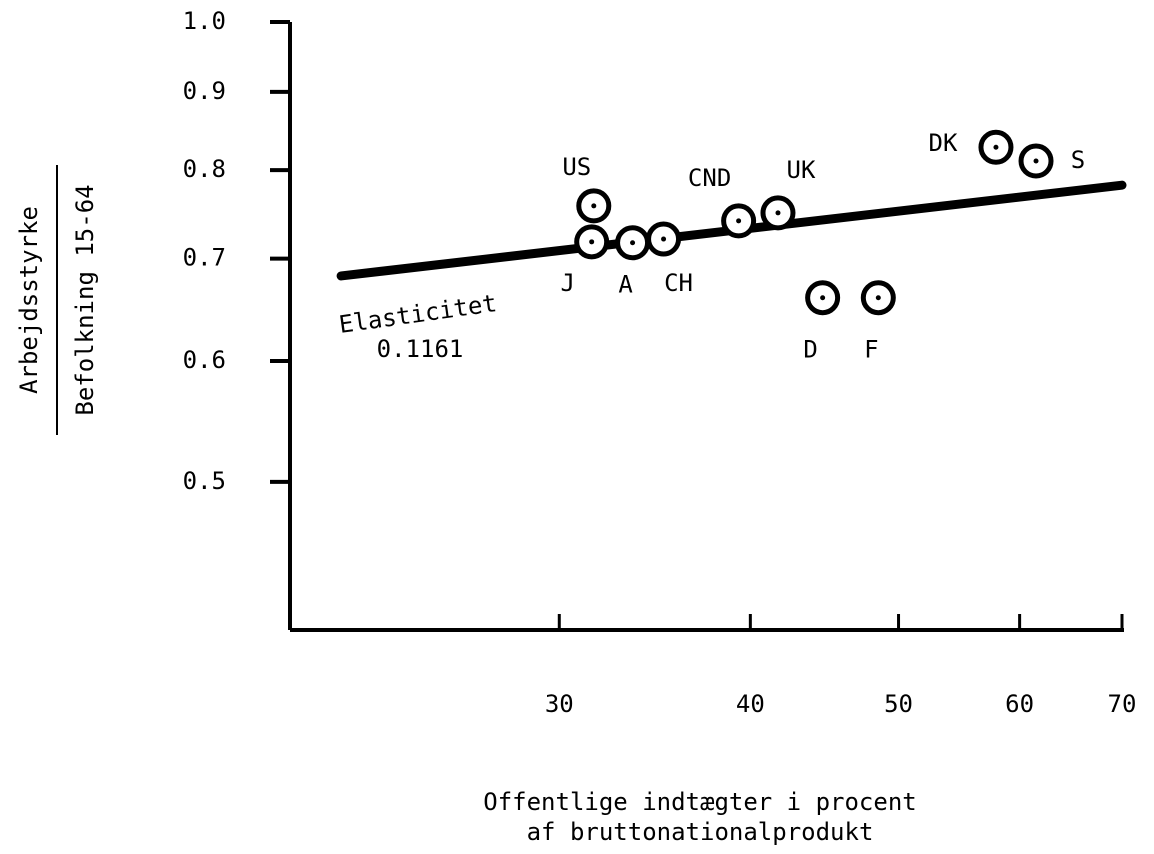 This screenshot has width=1154, height=854. What do you see at coordinates (898, 704) in the screenshot?
I see `x-tick-label: 50` at bounding box center [898, 704].